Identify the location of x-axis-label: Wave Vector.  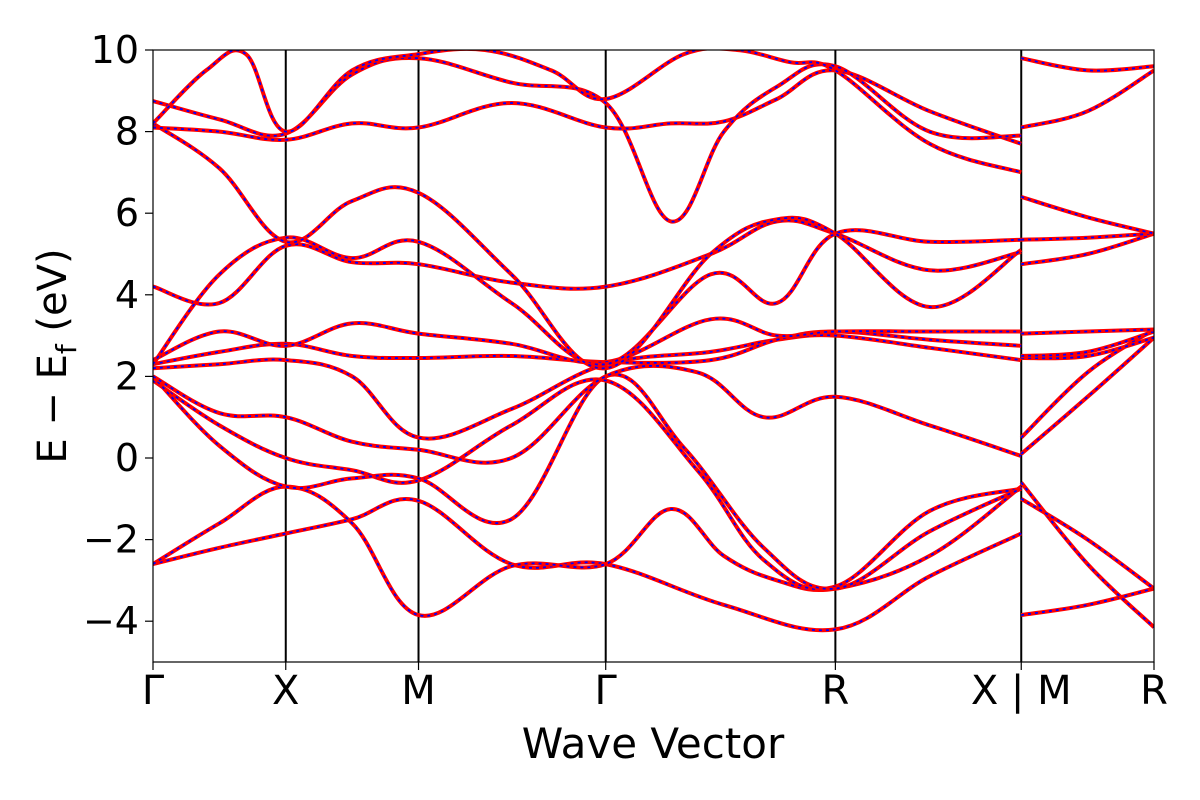
(653, 743).